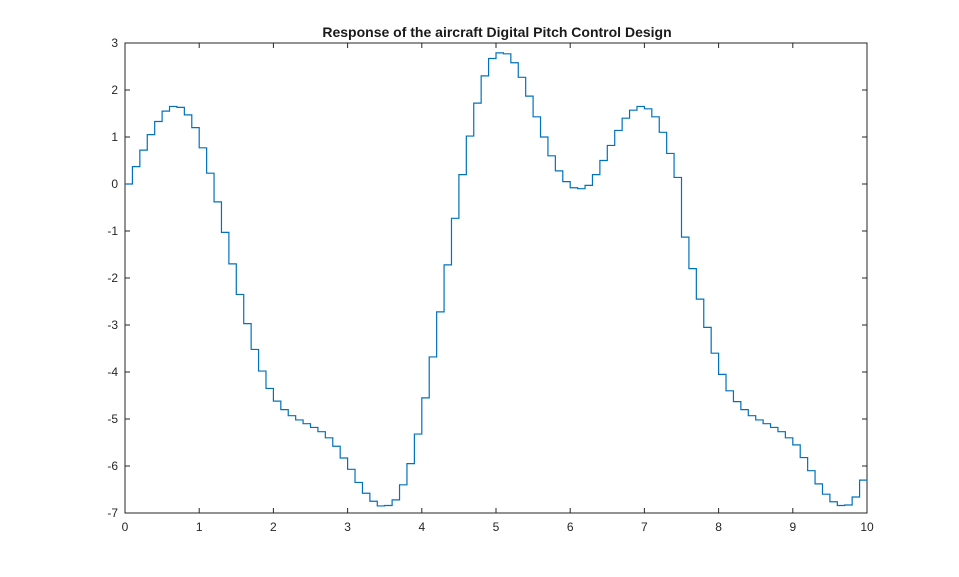 The image size is (959, 577). I want to click on y-tick-label: -3, so click(112, 325).